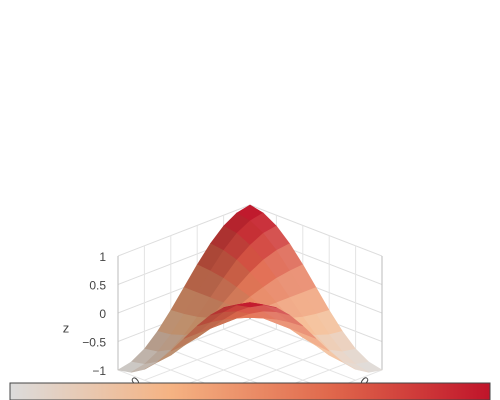  What do you see at coordinates (184, 230) in the screenshot?
I see `grid-line-back-left` at bounding box center [184, 230].